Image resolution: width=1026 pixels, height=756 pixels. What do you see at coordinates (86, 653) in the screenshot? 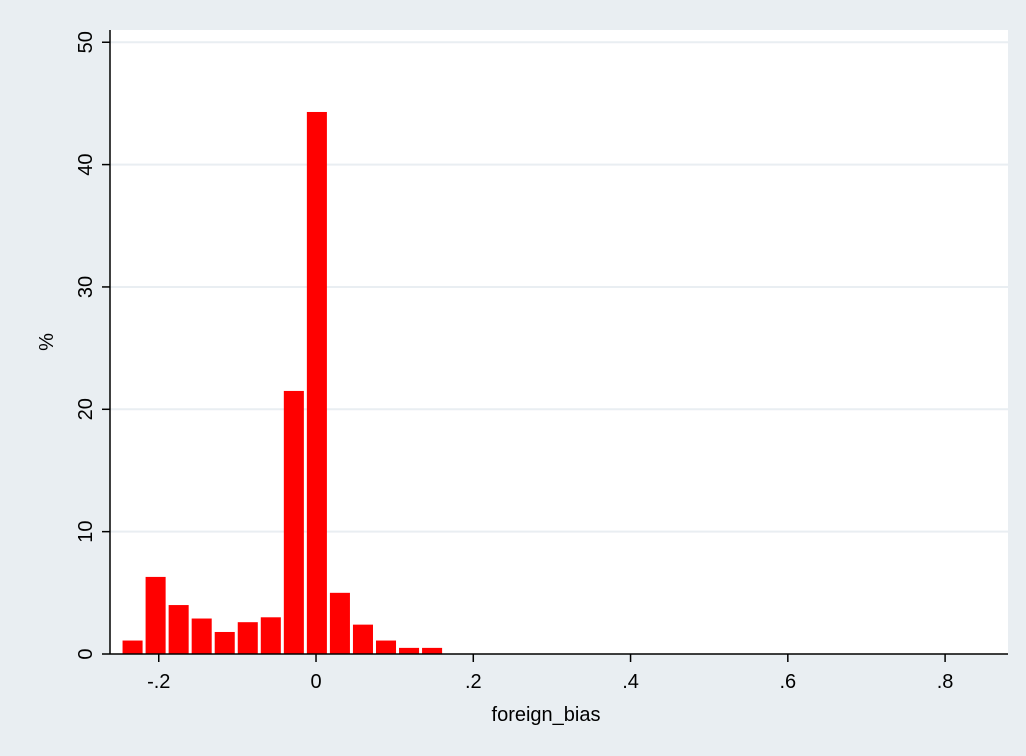
I see `y-tick-label-0: 0` at bounding box center [86, 653].